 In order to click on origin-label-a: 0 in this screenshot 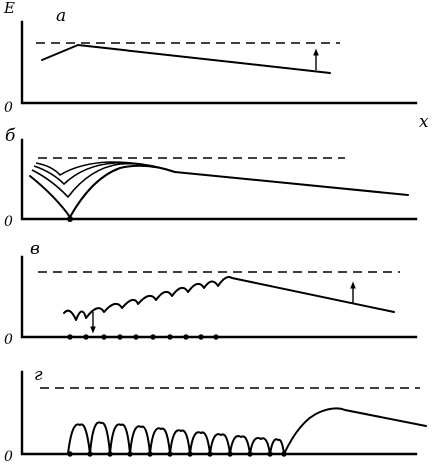, I will do `click(8, 108)`.